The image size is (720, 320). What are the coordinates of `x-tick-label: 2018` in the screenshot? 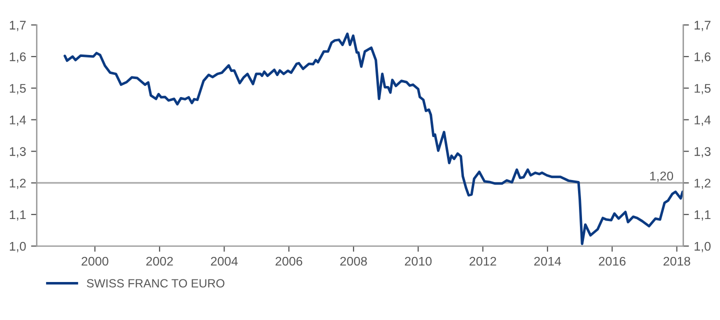 It's located at (677, 261).